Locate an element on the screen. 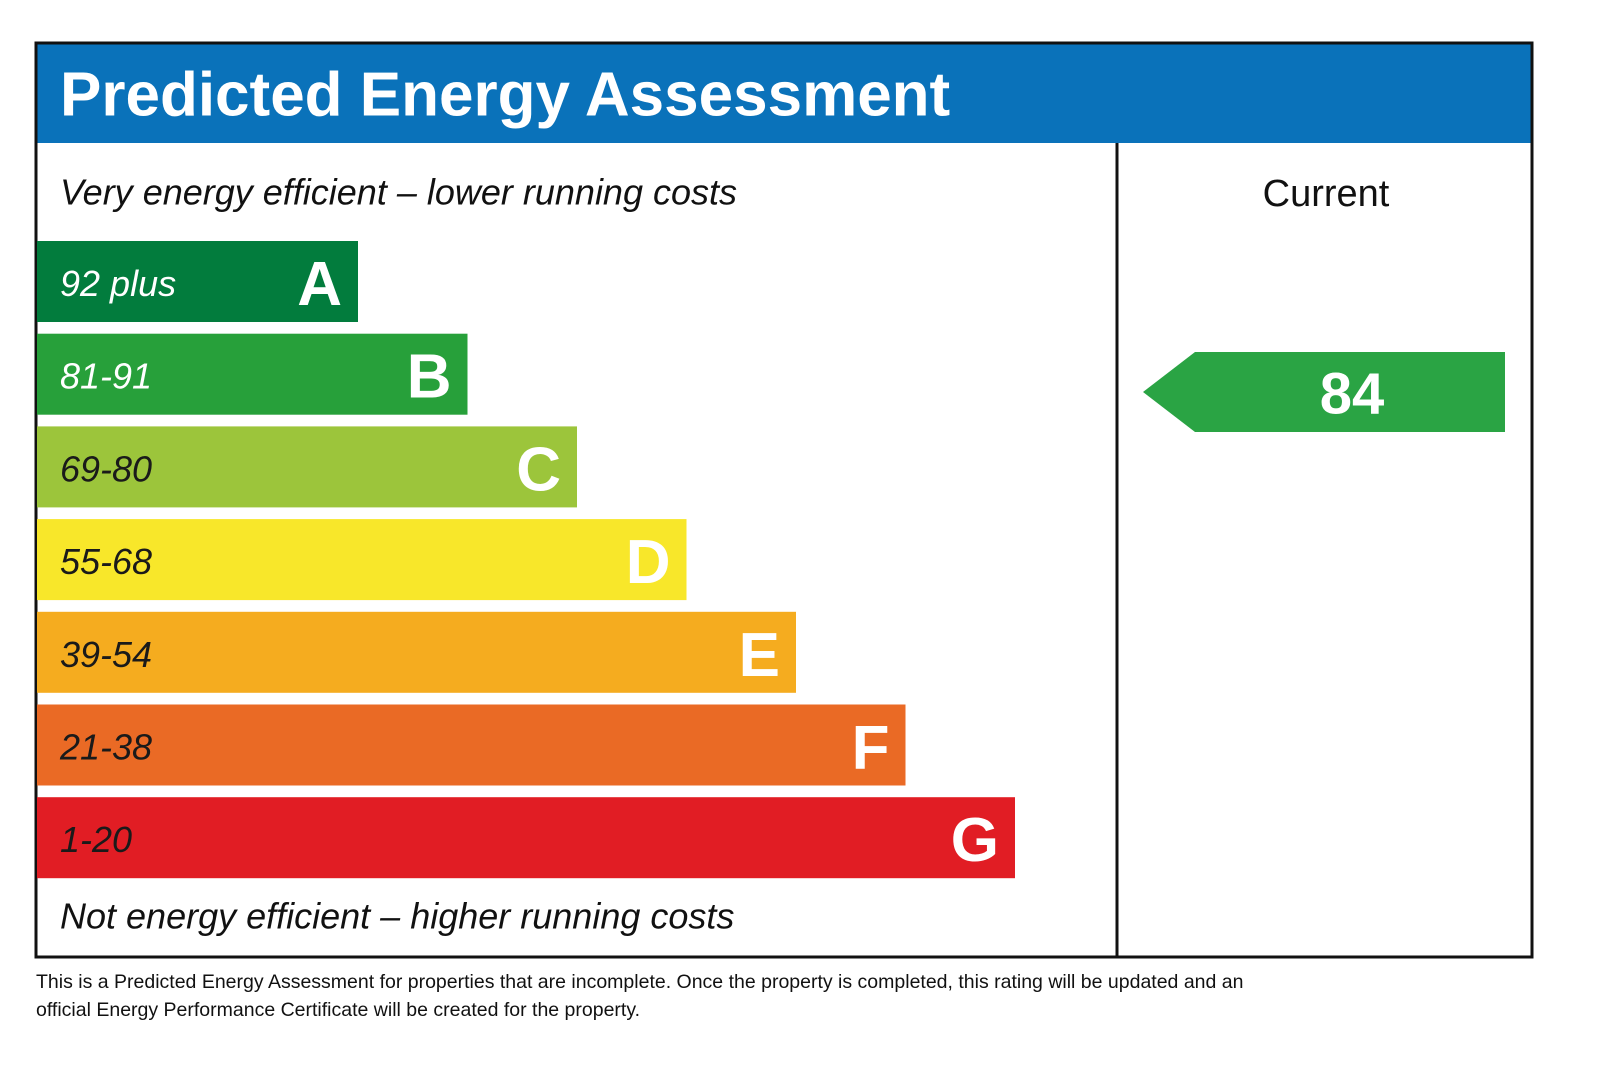  band-letter: C is located at coordinates (538, 469).